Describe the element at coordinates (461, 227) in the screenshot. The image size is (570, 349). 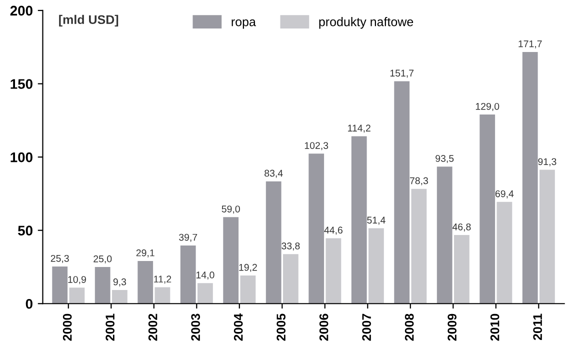
I see `data-label: 46,8` at that location.